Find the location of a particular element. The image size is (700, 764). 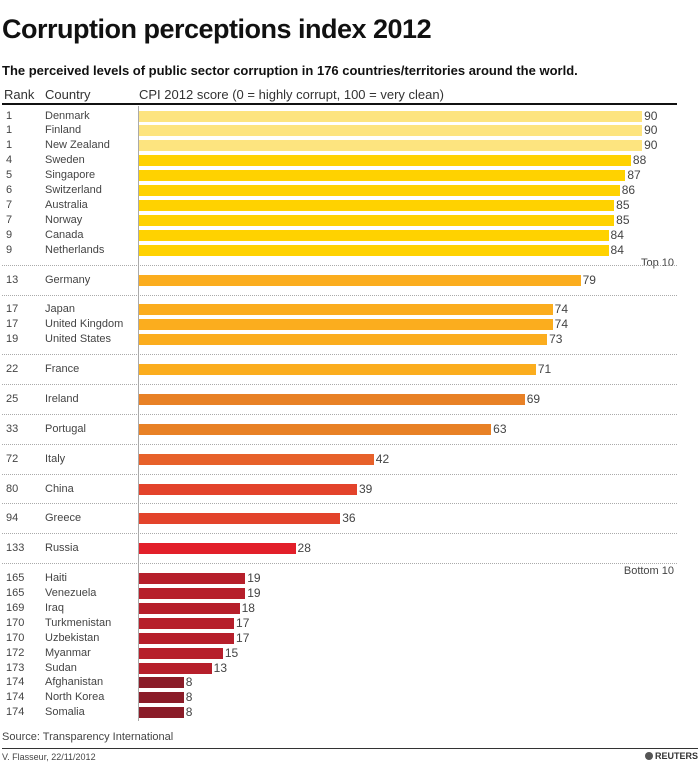

score-label: 79 is located at coordinates (589, 279).